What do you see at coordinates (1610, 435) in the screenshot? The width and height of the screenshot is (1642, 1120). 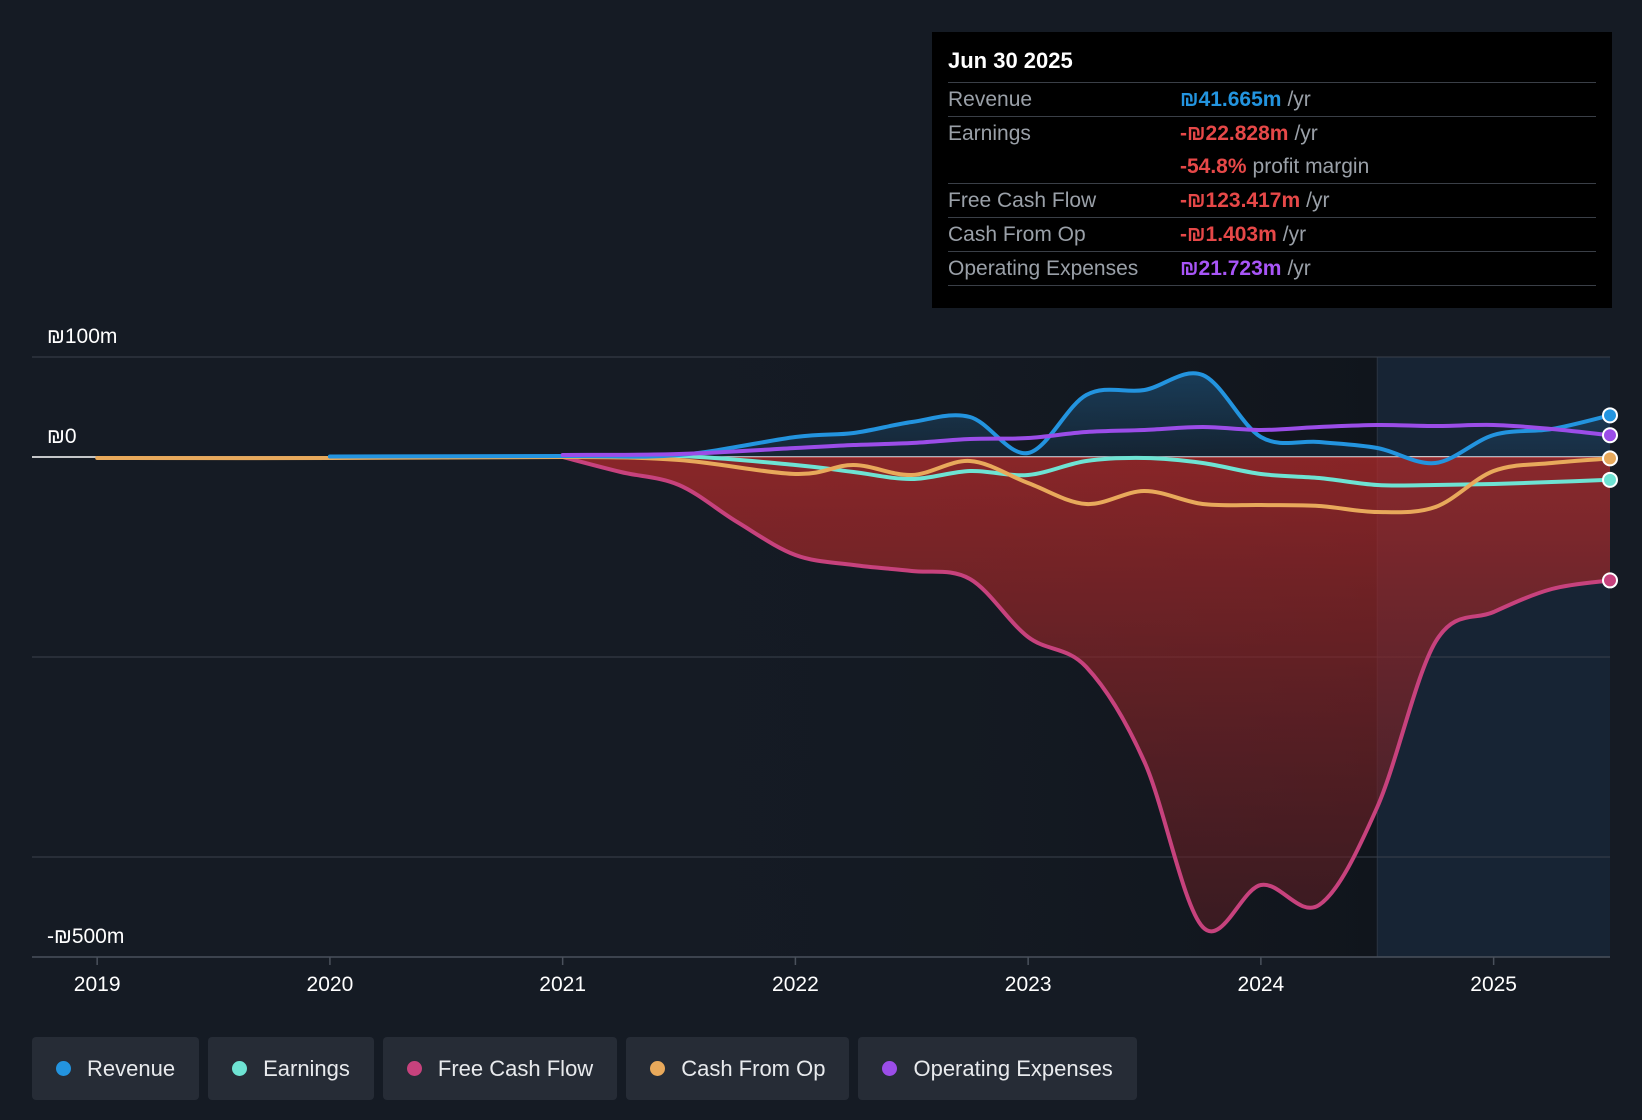 I see `end-point-operating-expenses` at bounding box center [1610, 435].